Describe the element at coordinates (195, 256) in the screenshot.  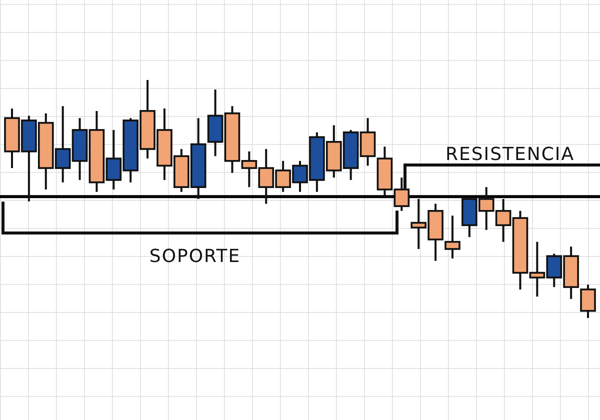
I see `annotation: SOPORTE` at that location.